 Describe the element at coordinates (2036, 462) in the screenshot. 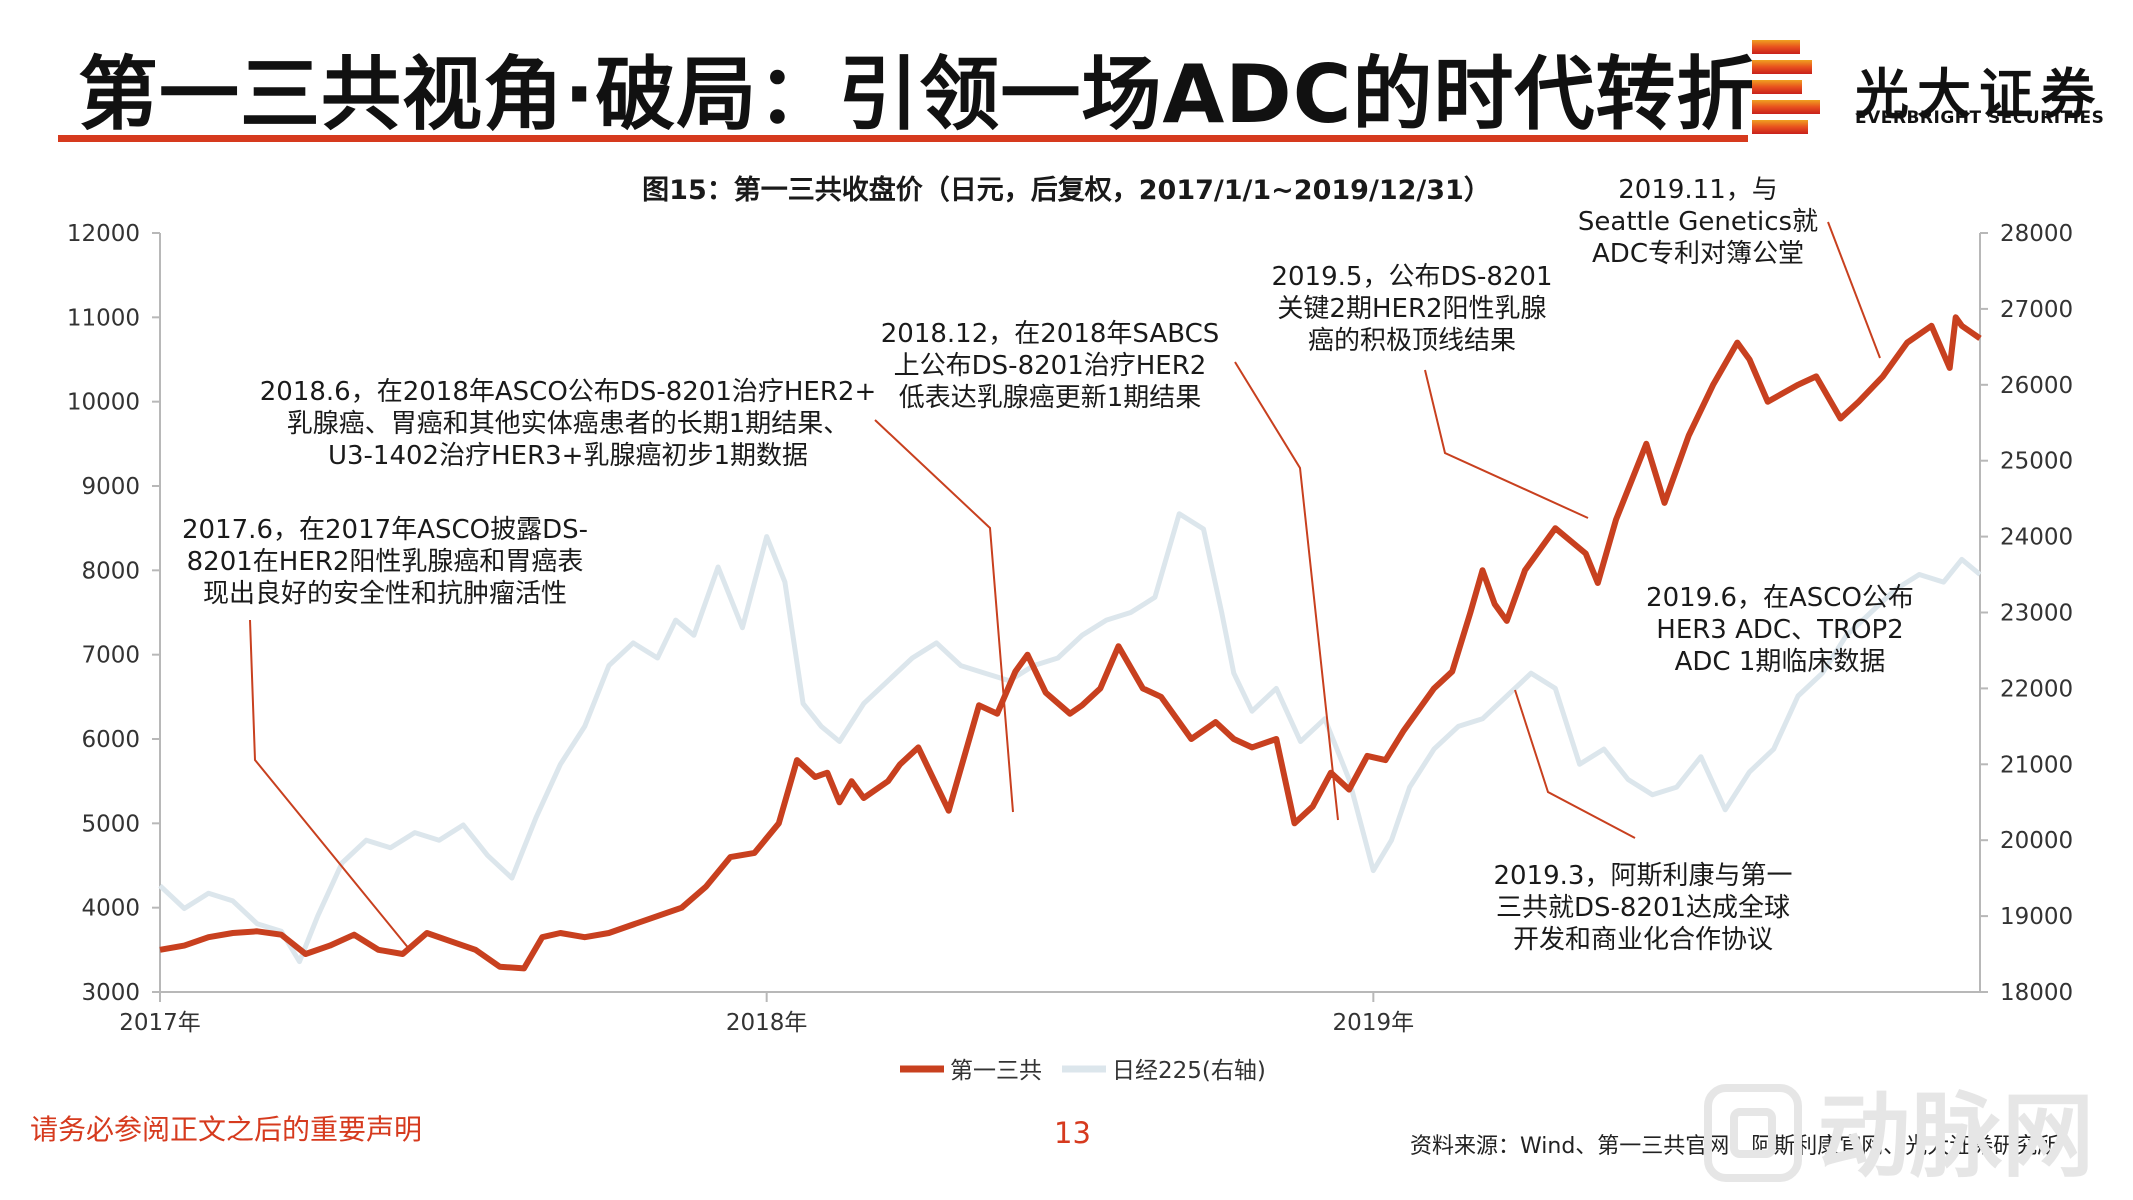

I see `y-right-tick-label: 25000` at that location.